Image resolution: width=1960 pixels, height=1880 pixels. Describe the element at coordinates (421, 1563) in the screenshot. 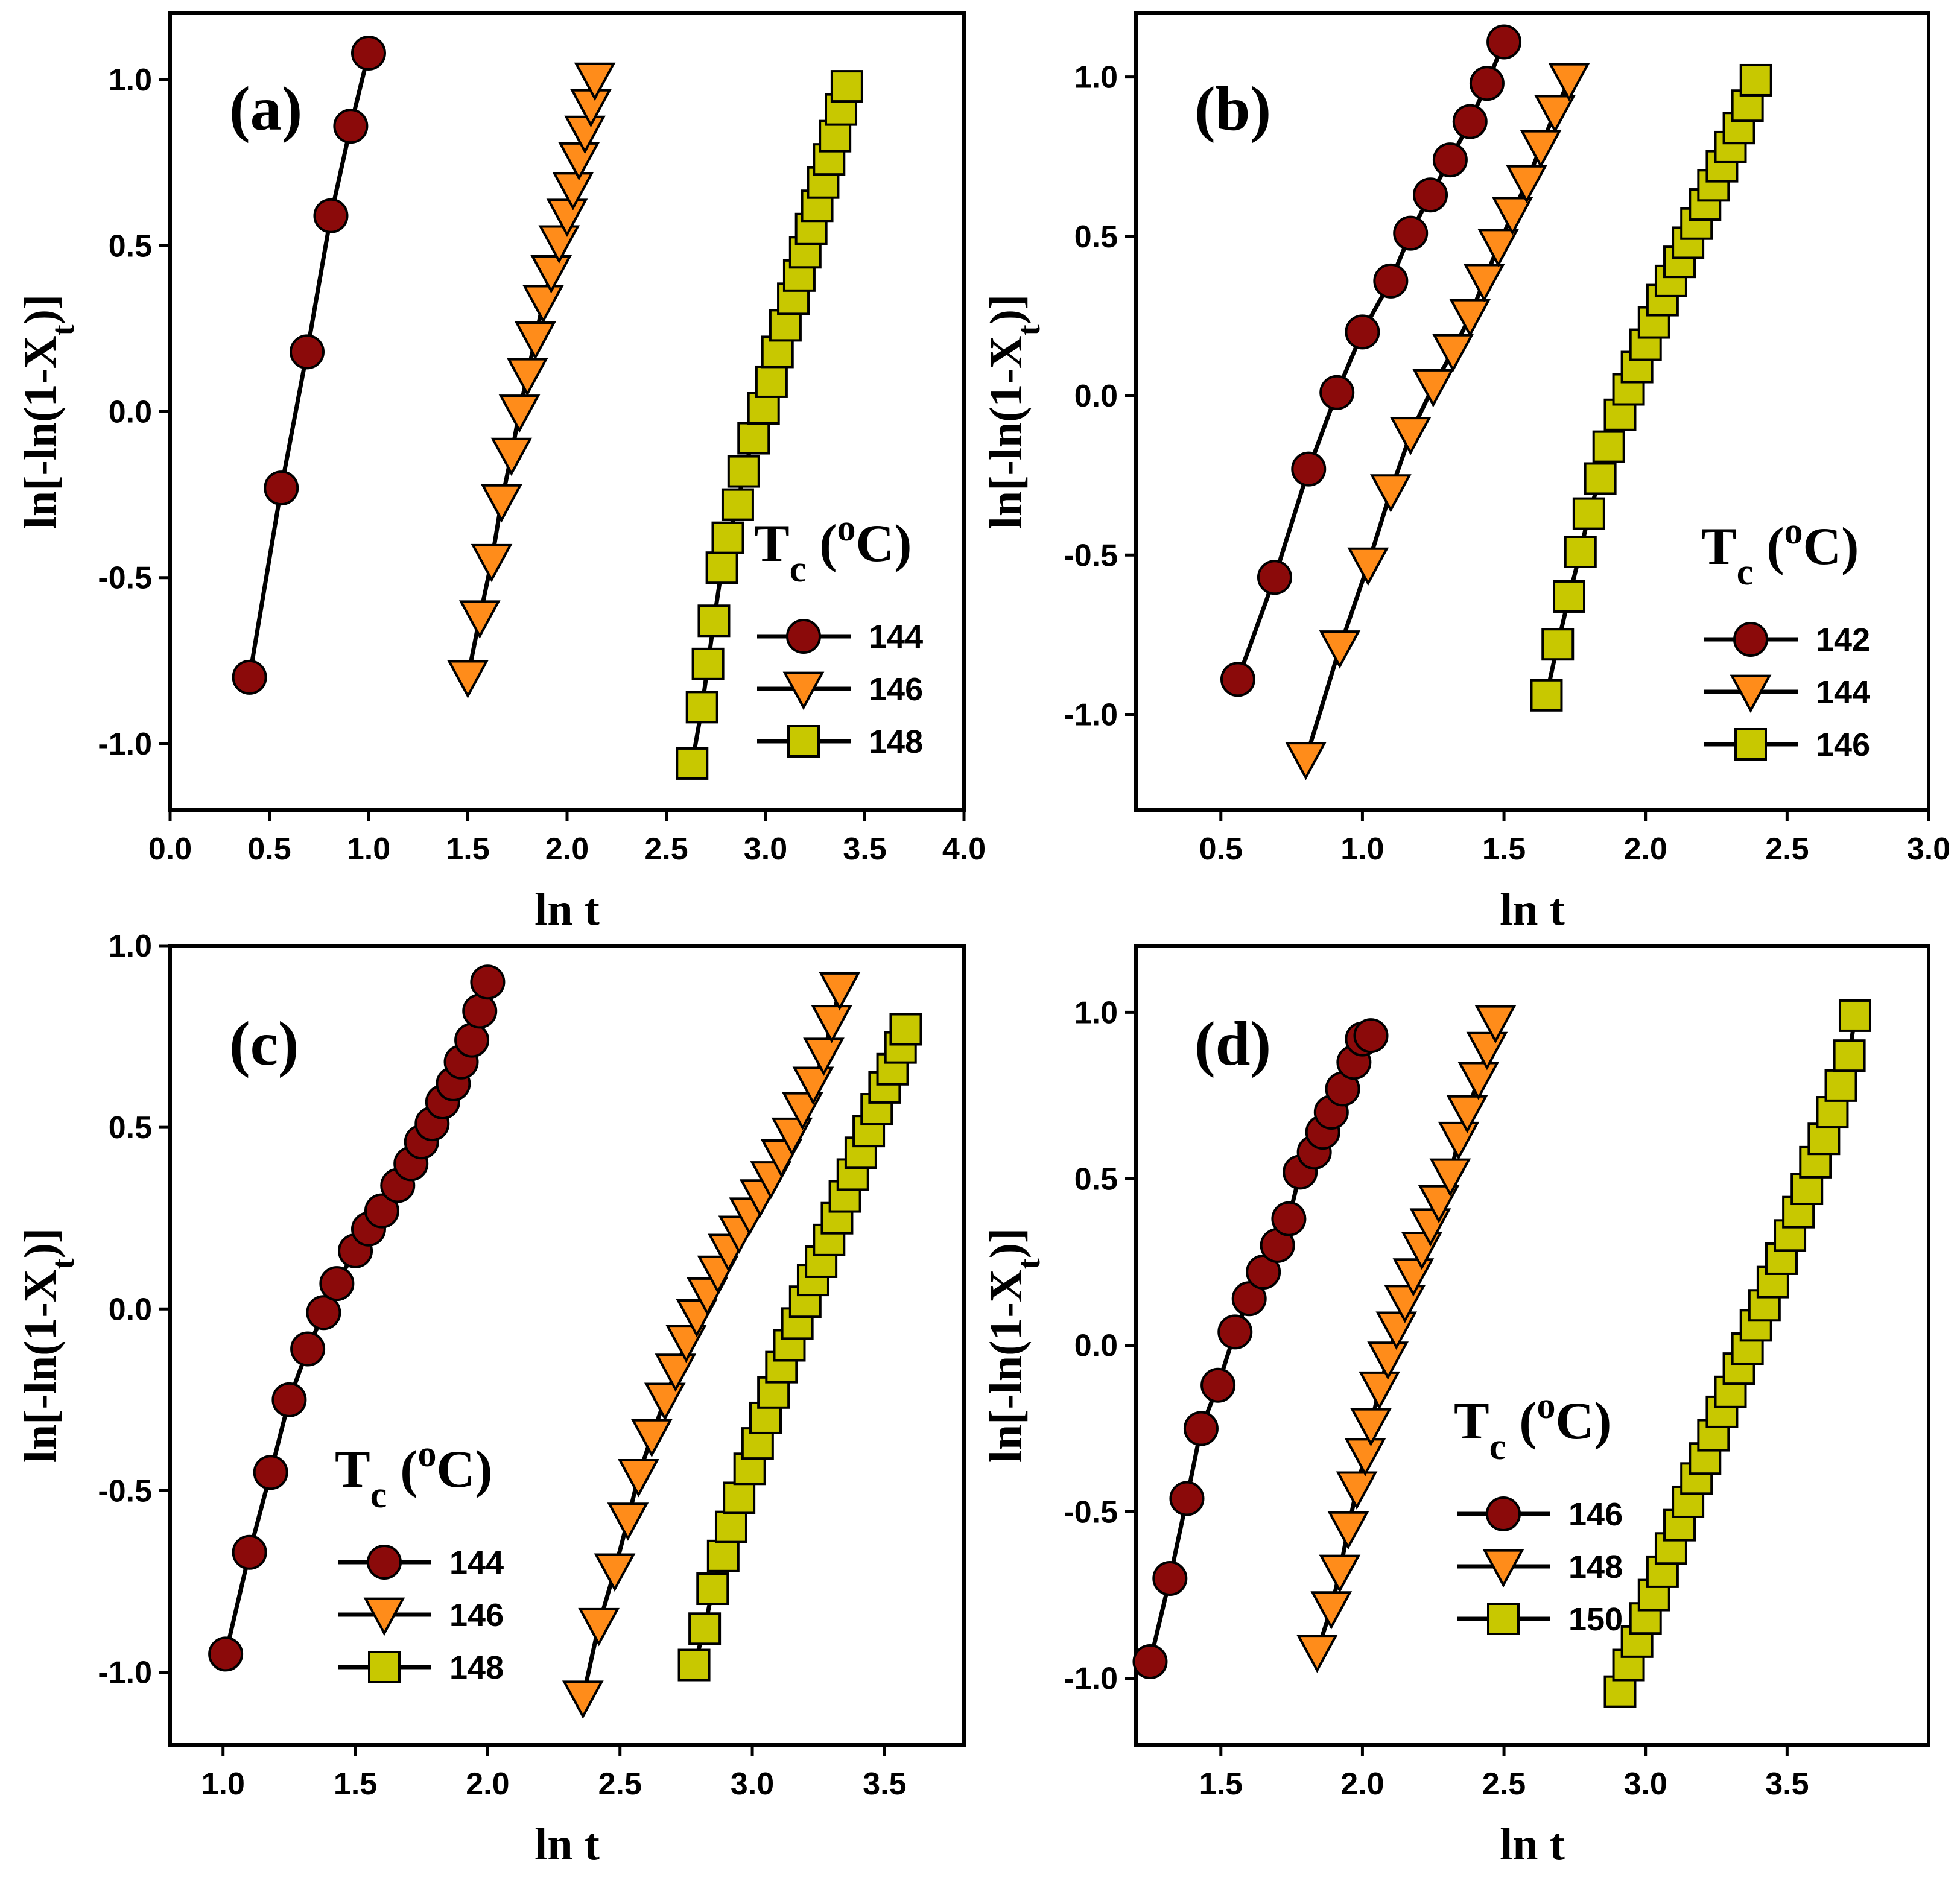

I see `legend-entry: 144` at that location.